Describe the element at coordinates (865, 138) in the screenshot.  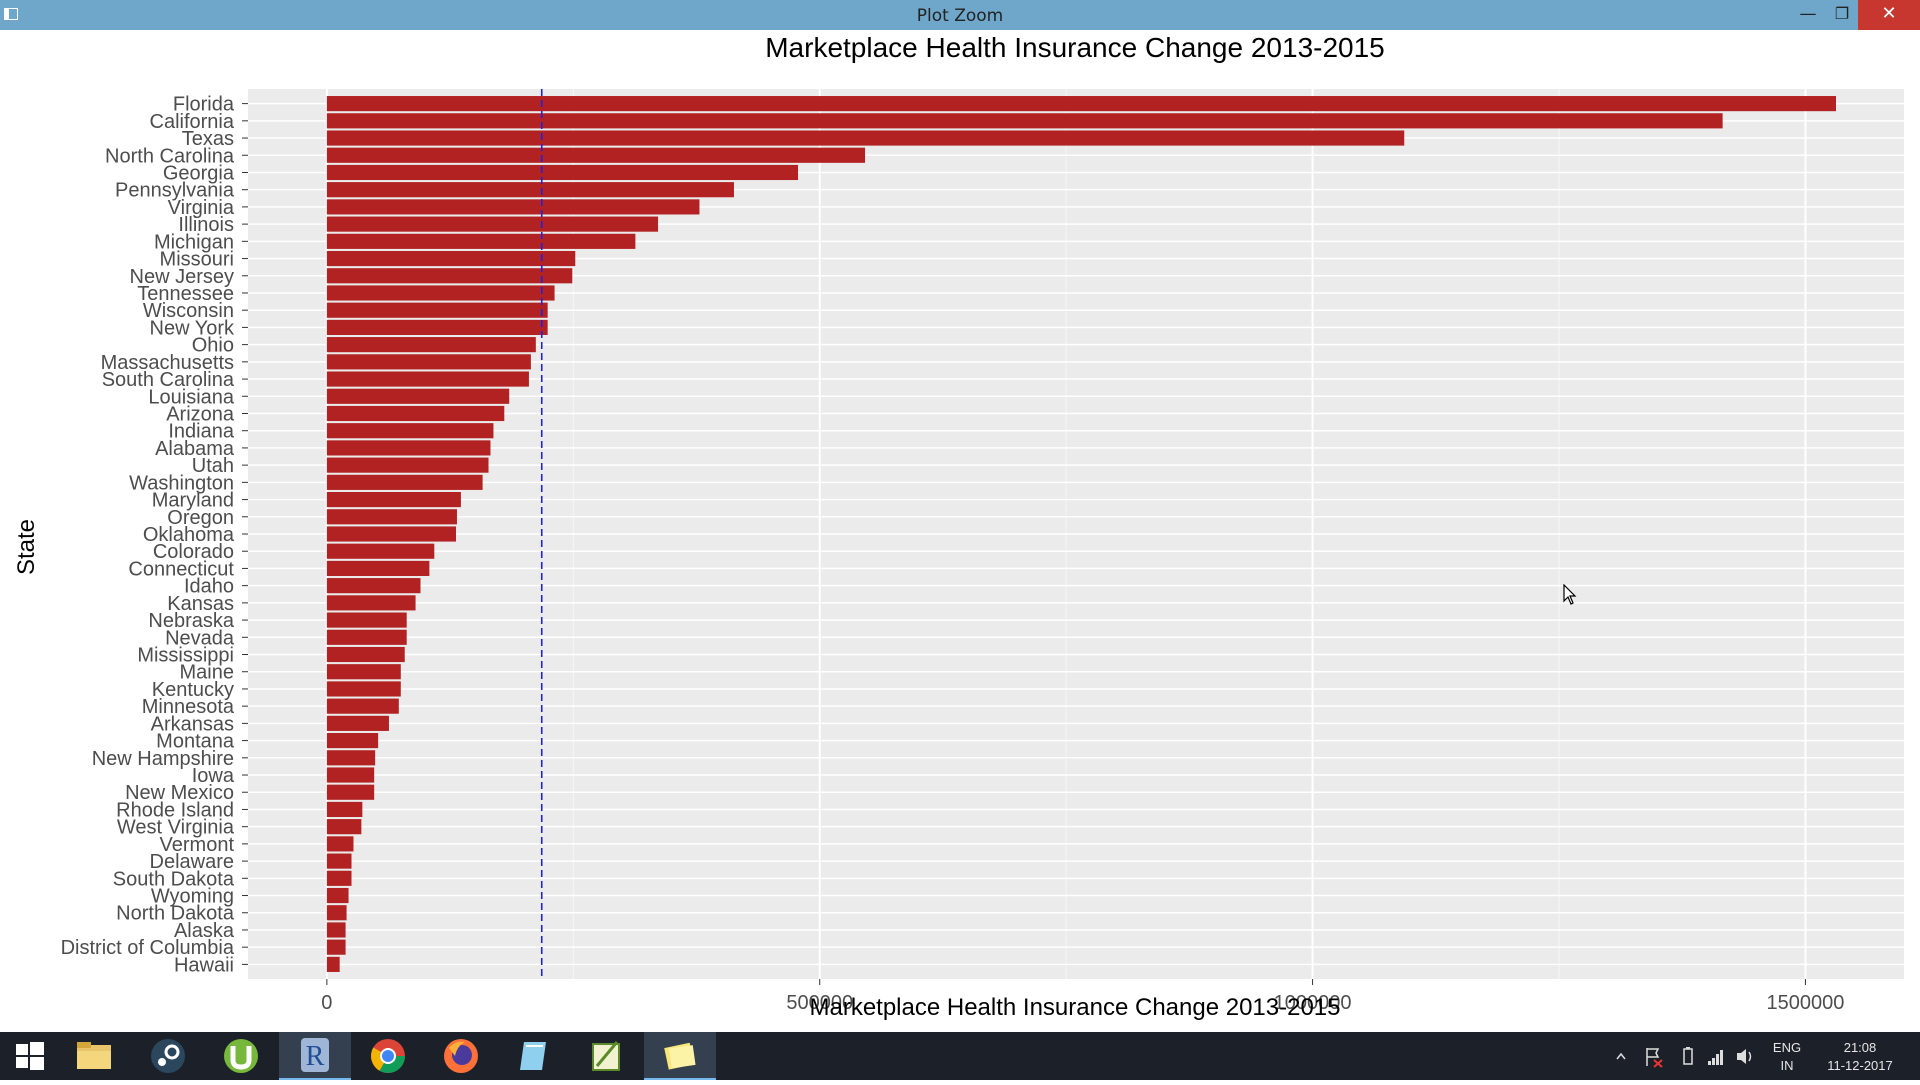
I see `bar-texas` at that location.